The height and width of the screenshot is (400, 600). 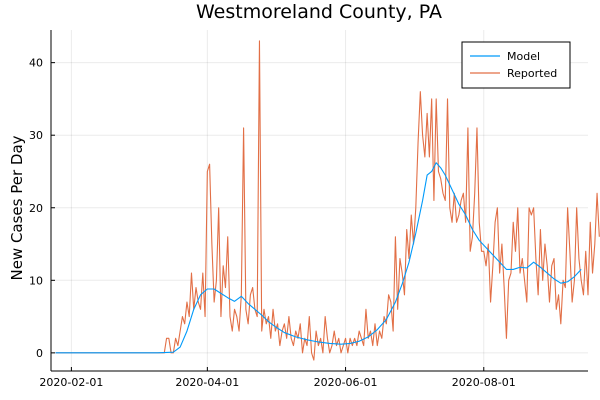 I want to click on x-tick-label: 2020-04-01, so click(x=207, y=382).